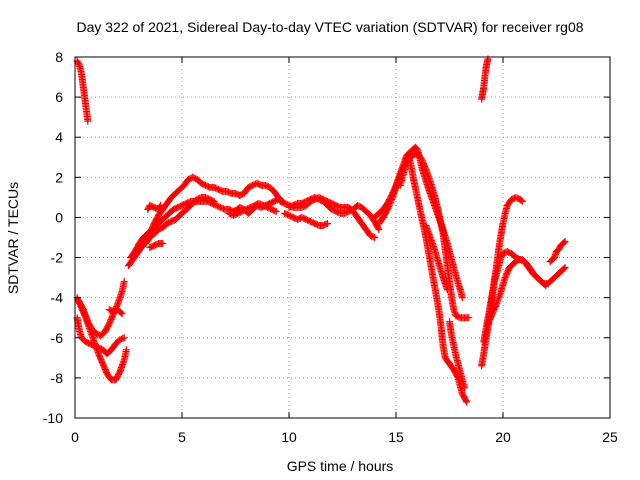 The image size is (640, 480). Describe the element at coordinates (88, 121) in the screenshot. I see `data-point-a1` at that location.